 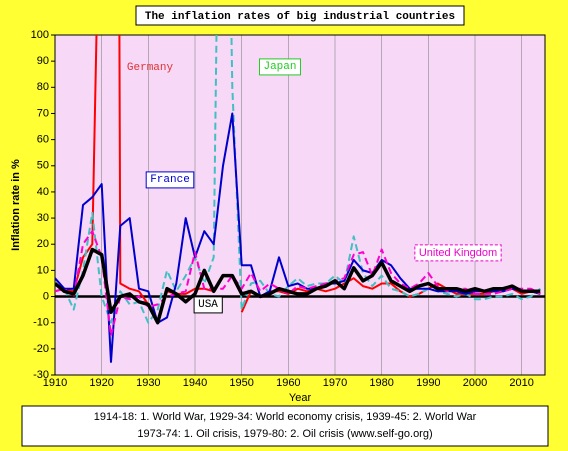 What do you see at coordinates (43, 244) in the screenshot?
I see `y-tick-label: 20` at bounding box center [43, 244].